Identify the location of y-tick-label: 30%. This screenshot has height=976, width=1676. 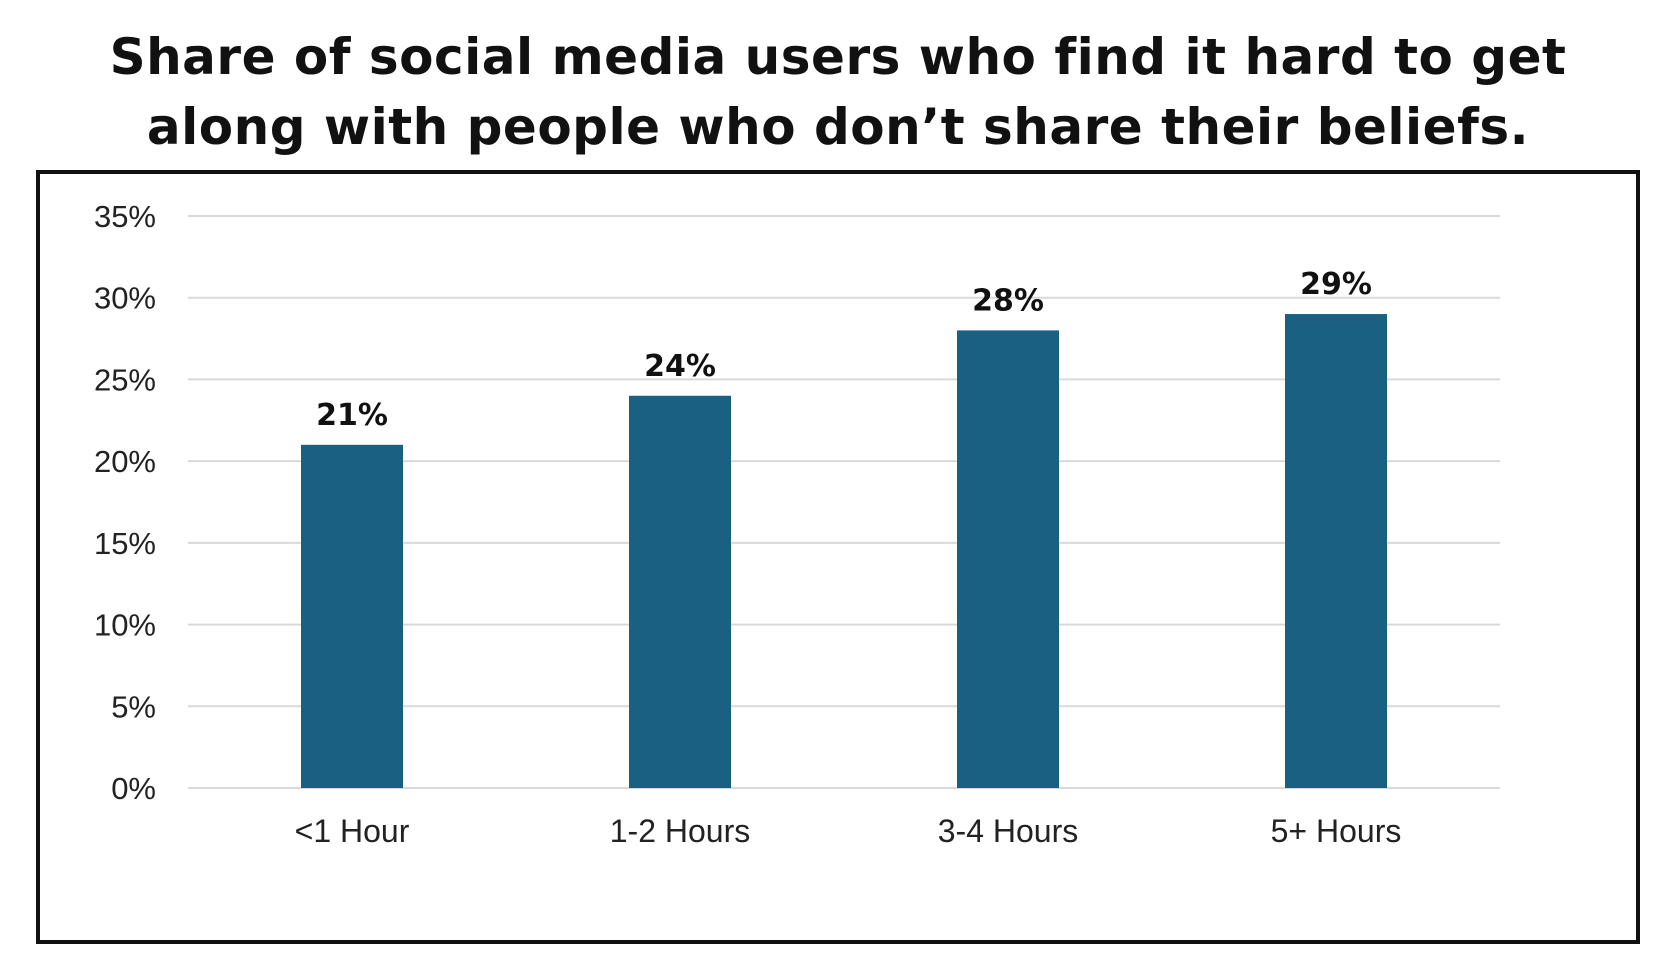
(125, 298).